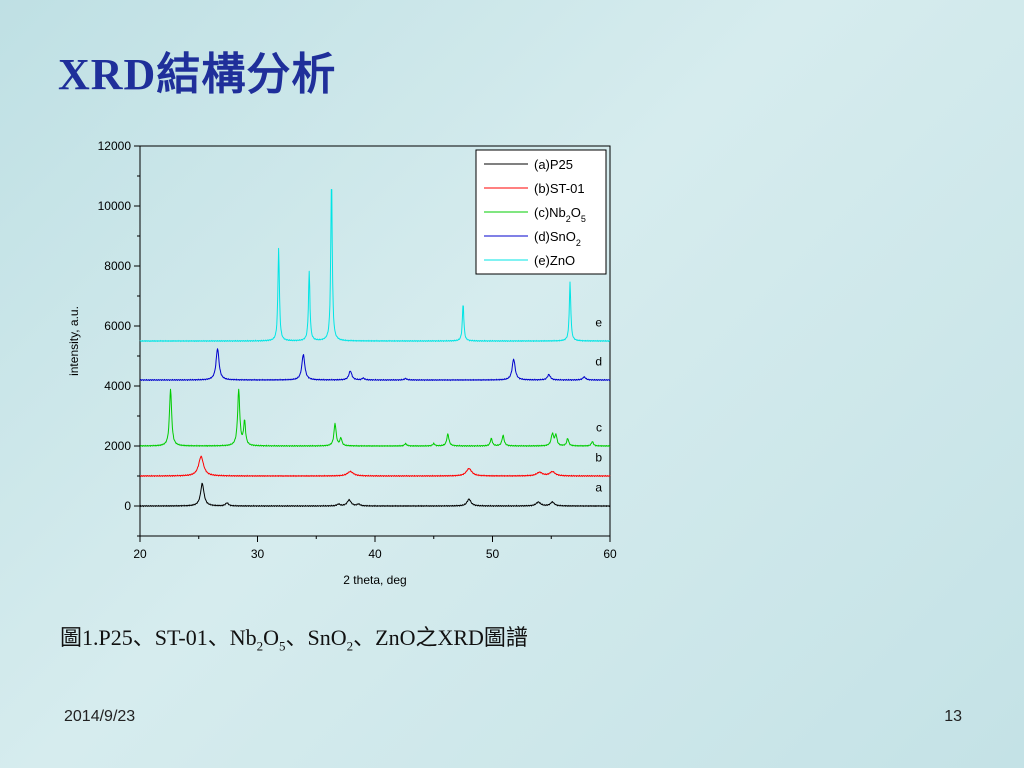  I want to click on y-tick-label: 6000, so click(117, 326).